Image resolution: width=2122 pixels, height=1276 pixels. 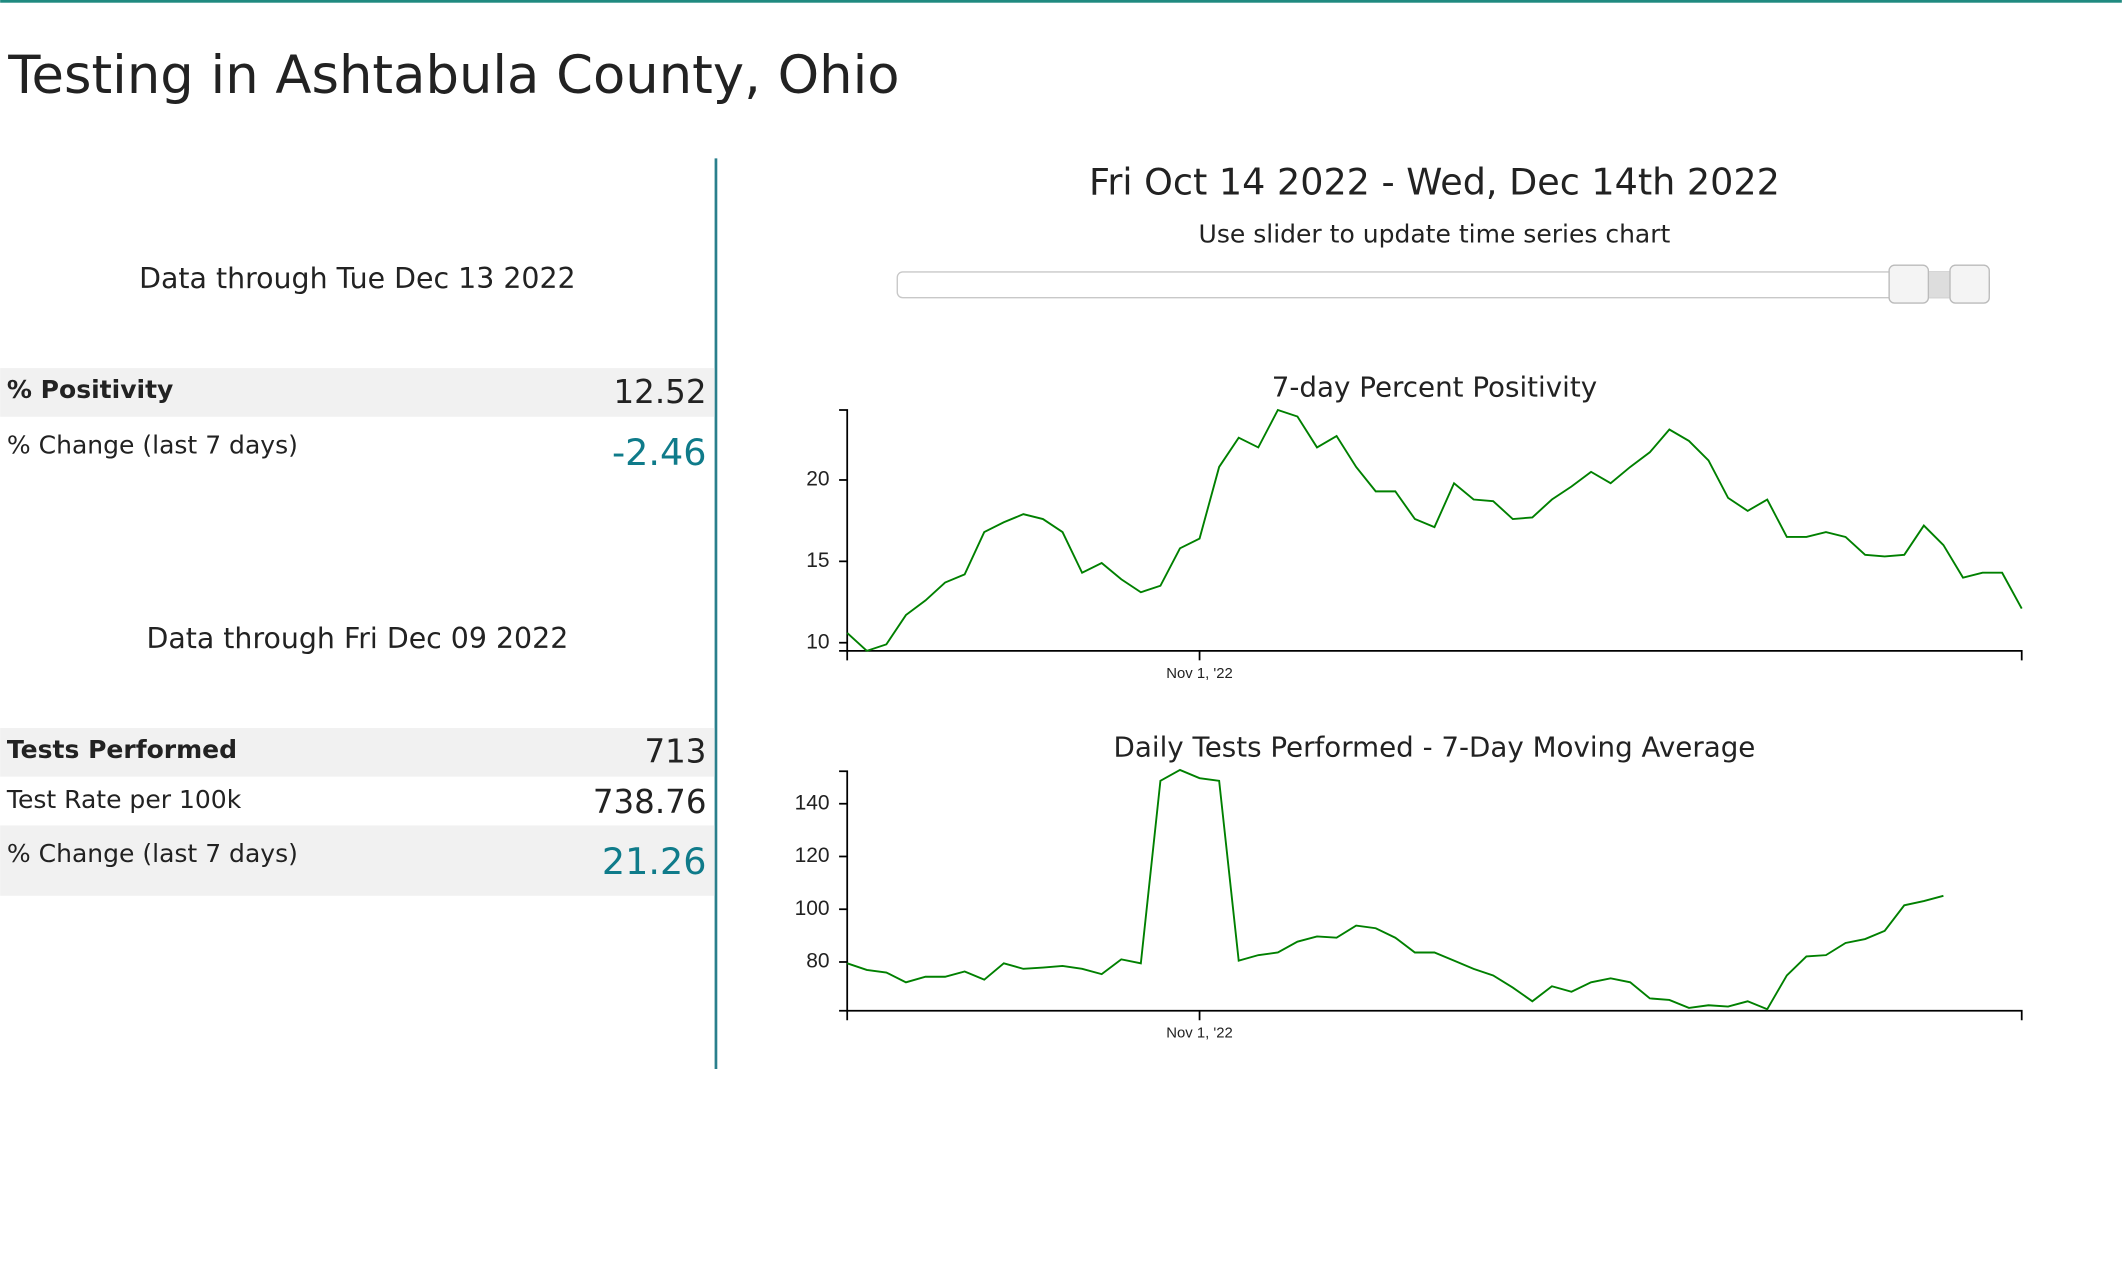 I want to click on slider-track, so click(x=1443, y=285).